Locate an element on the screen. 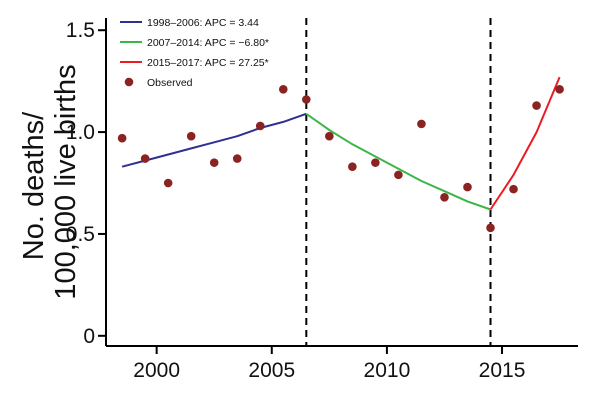 This screenshot has height=402, width=600. x-ticks: 2000 2005 2010 2015 is located at coordinates (329, 364).